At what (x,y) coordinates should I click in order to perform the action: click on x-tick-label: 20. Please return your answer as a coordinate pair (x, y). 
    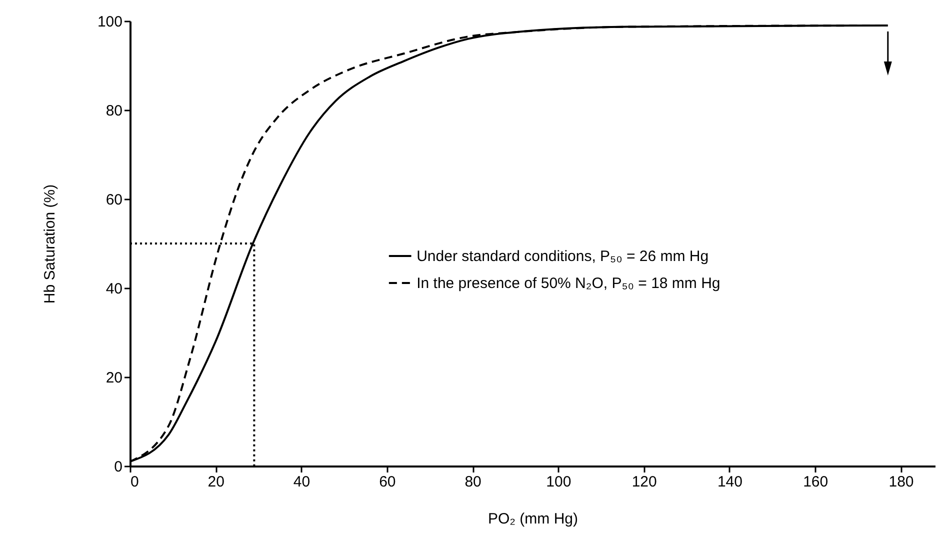
    Looking at the image, I should click on (216, 482).